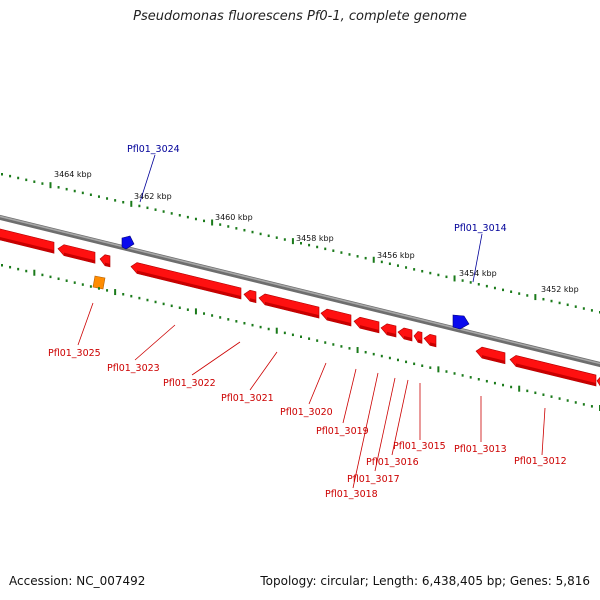 Image resolution: width=600 pixels, height=600 pixels. Describe the element at coordinates (99, 282) in the screenshot. I see `gene-pfl01-3025-box` at that location.